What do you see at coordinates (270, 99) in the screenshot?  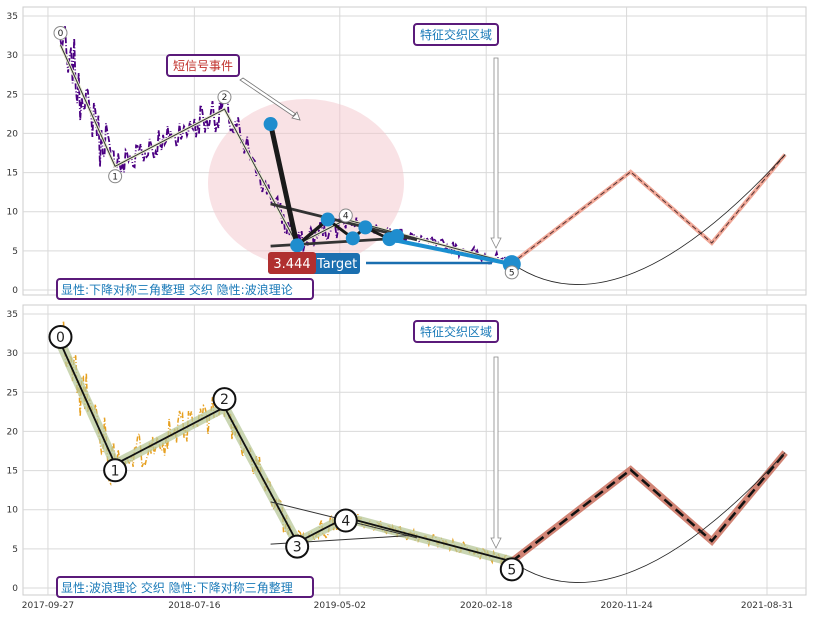 I see `short-signal-arrow` at bounding box center [270, 99].